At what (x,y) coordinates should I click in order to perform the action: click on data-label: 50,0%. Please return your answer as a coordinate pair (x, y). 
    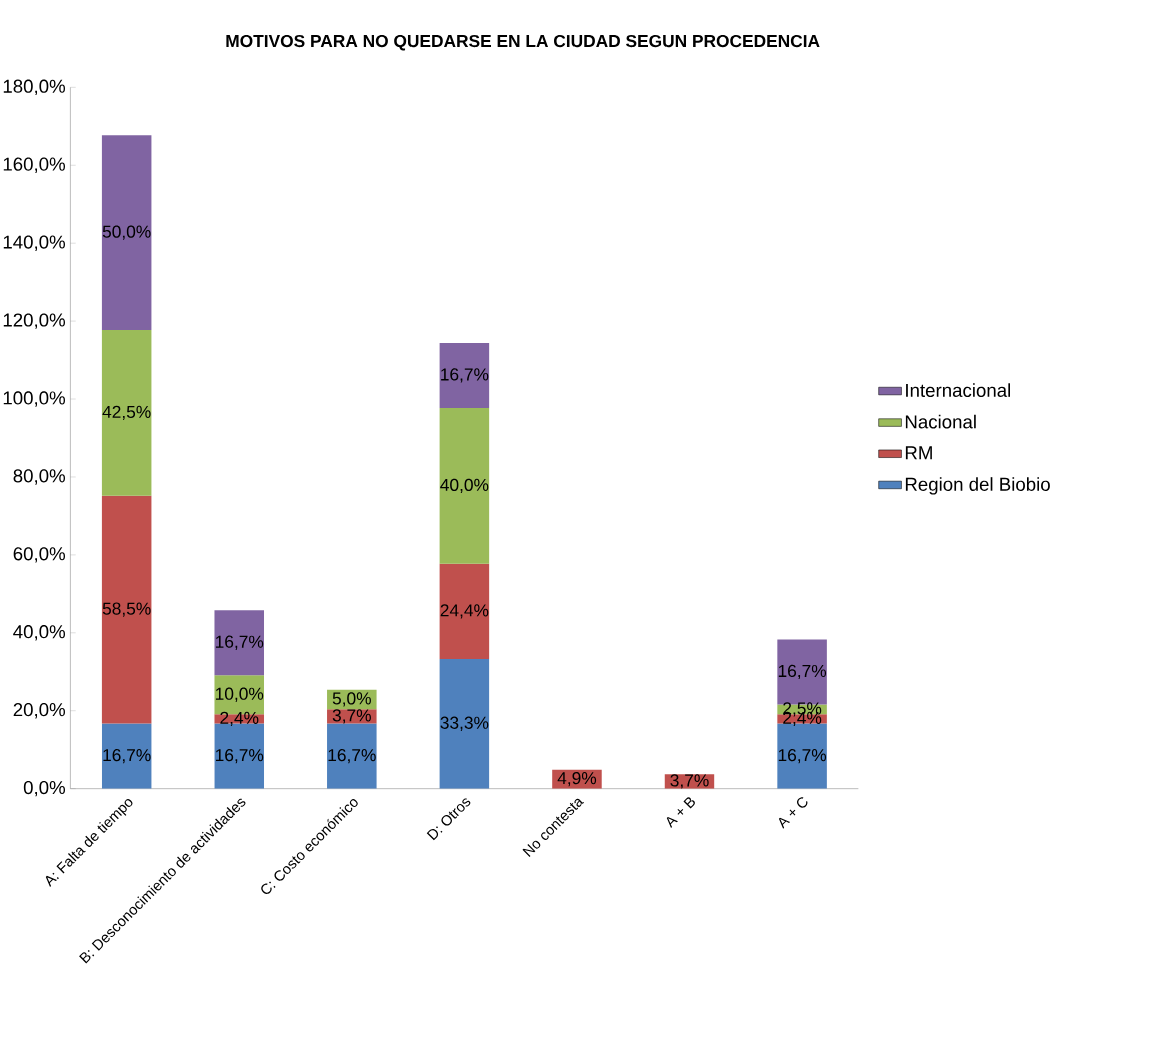
    Looking at the image, I should click on (126, 232).